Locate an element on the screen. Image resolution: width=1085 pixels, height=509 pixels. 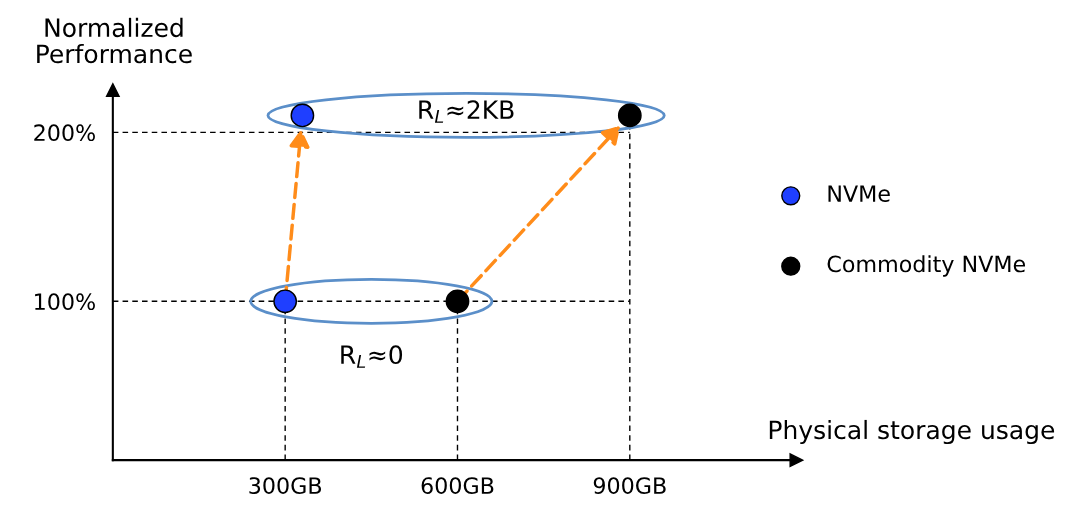
annotation: R$_{L}$≈2KB is located at coordinates (466, 111).